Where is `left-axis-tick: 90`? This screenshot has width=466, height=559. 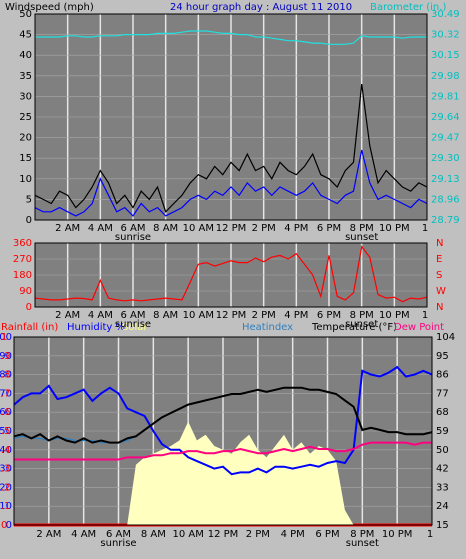
left-axis-tick: 90 is located at coordinates (6, 356).